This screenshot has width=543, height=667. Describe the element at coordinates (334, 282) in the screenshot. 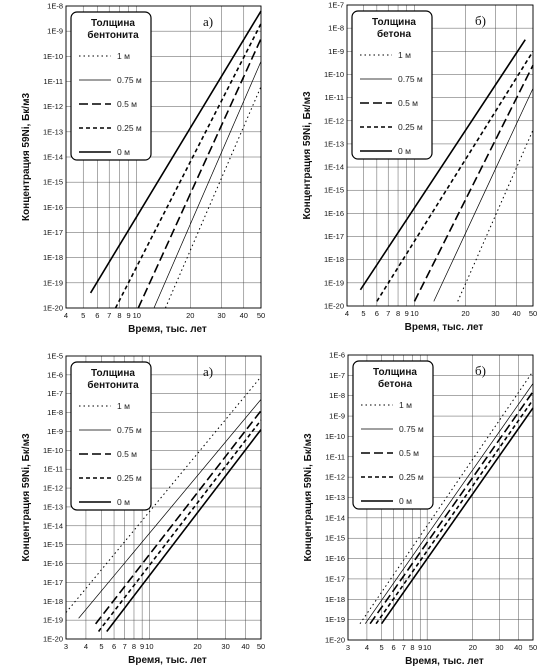

I see `y-tick-label: 1E-19` at that location.